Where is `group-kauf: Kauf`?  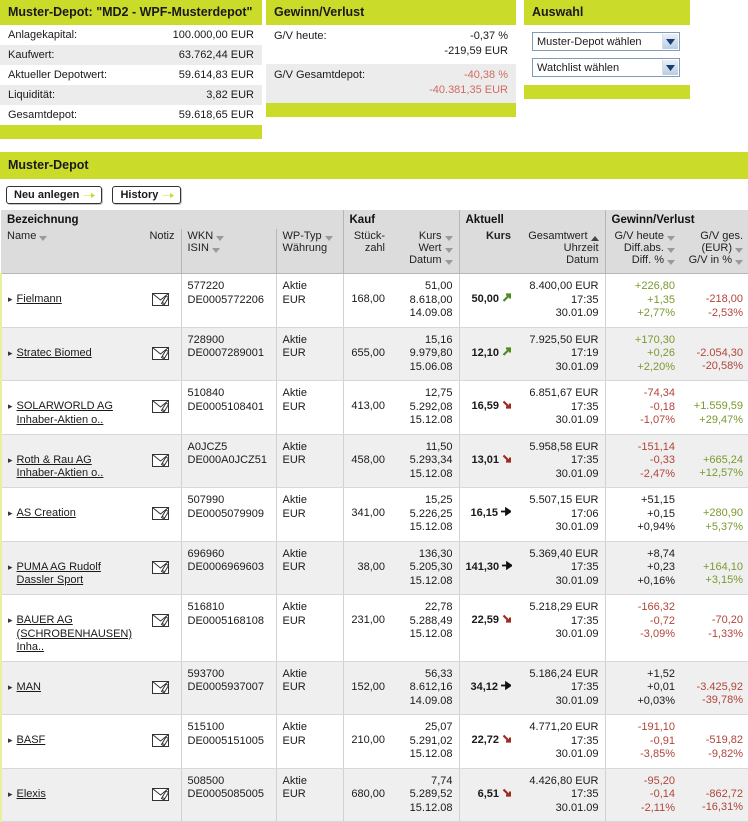 group-kauf: Kauf is located at coordinates (400, 219).